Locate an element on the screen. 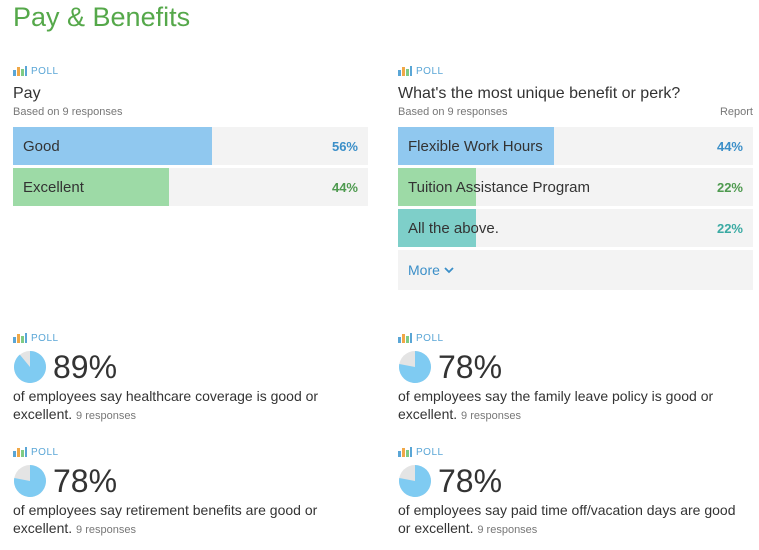 This screenshot has height=550, width=759. poll-question: What's the most unique benefit or perk? is located at coordinates (539, 93).